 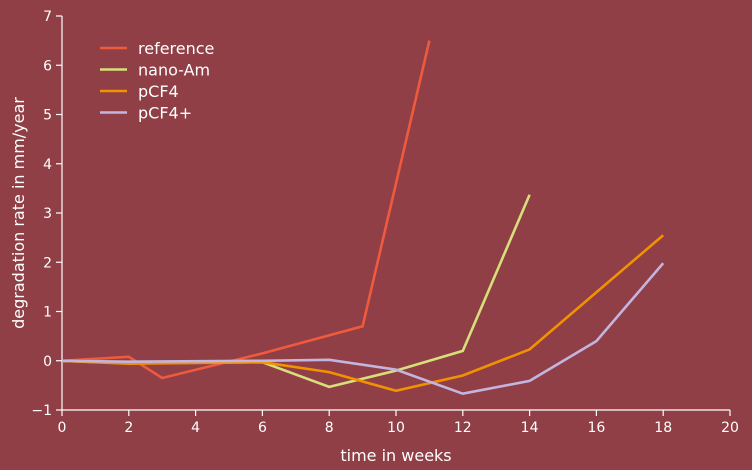 I want to click on y-tick-label--1: −1, so click(x=41, y=411).